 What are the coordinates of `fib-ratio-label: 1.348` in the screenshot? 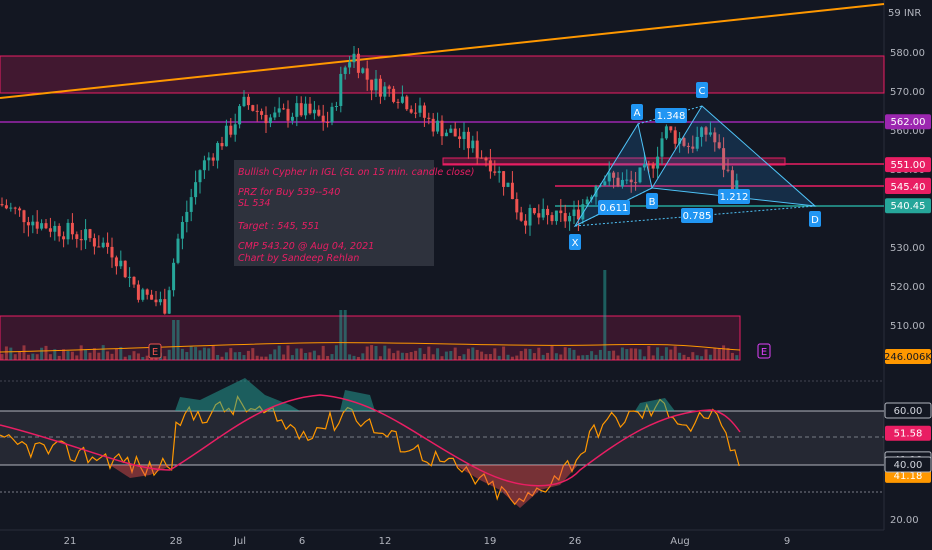 It's located at (671, 116).